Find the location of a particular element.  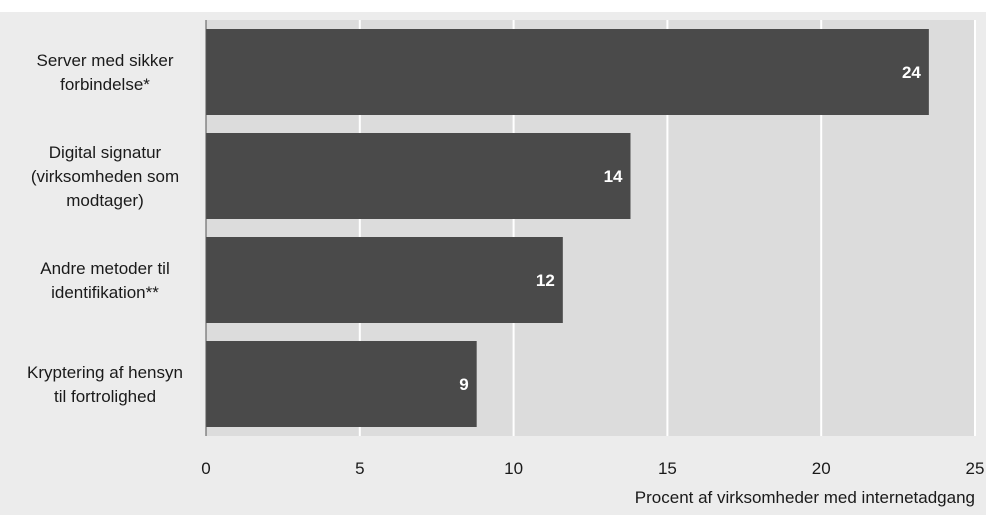

data-label: 14 is located at coordinates (613, 176).